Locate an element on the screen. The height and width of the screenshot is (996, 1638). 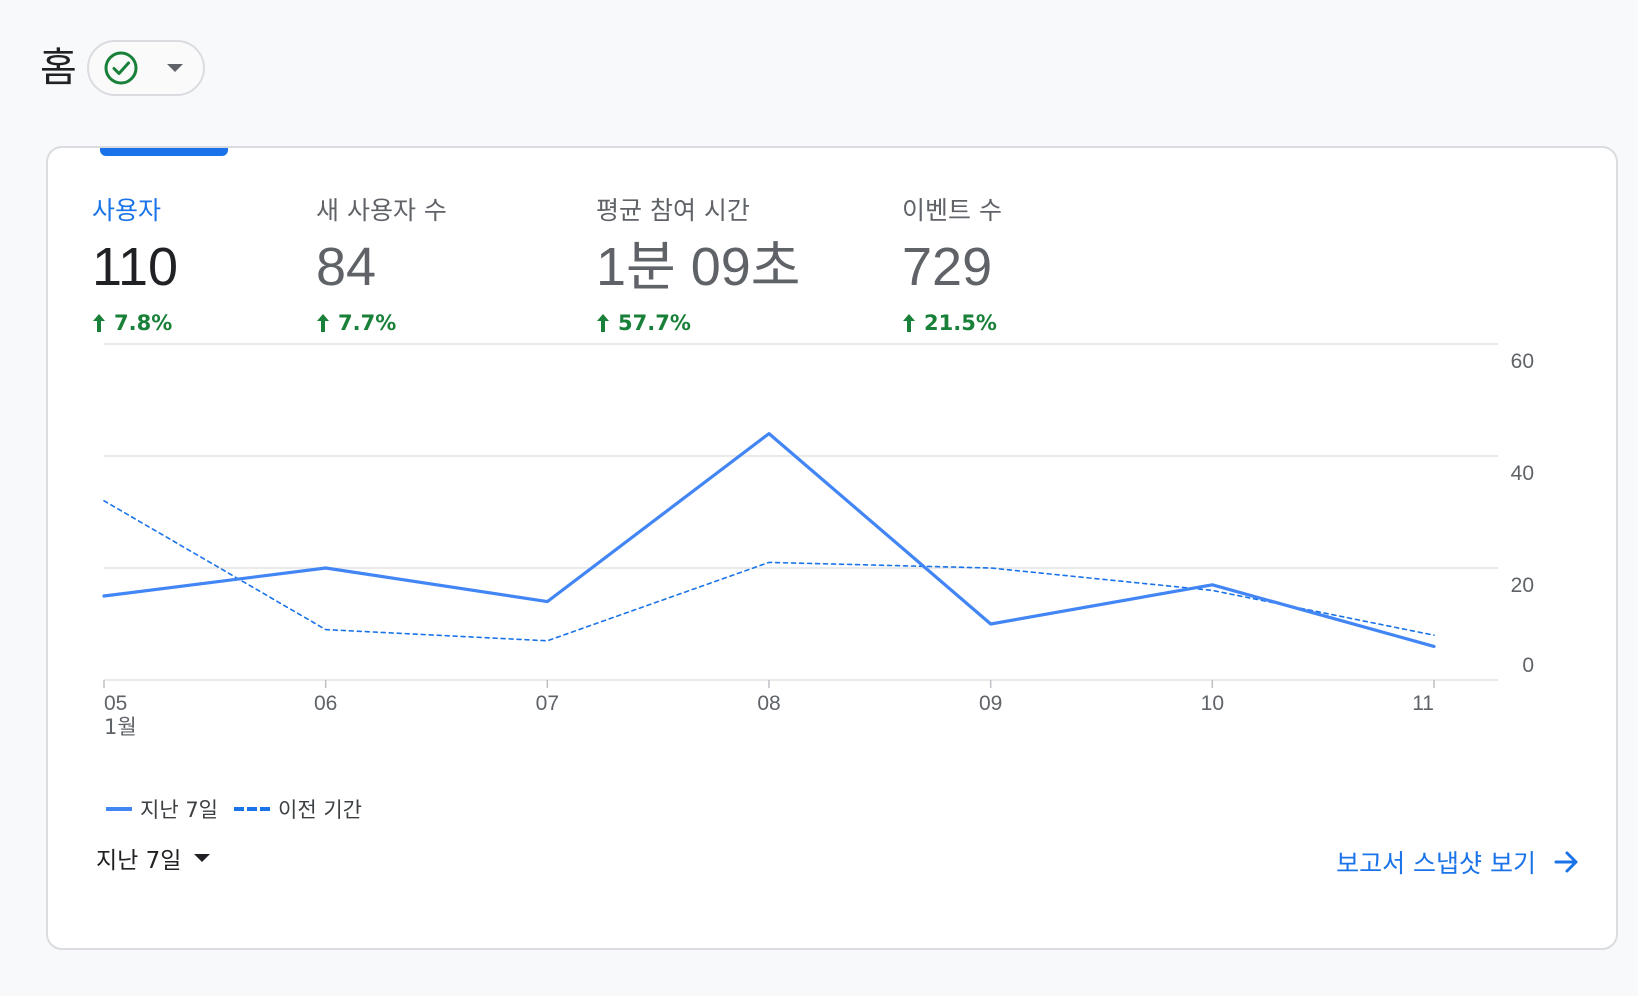
metric-change-value: 7.8% is located at coordinates (143, 323).